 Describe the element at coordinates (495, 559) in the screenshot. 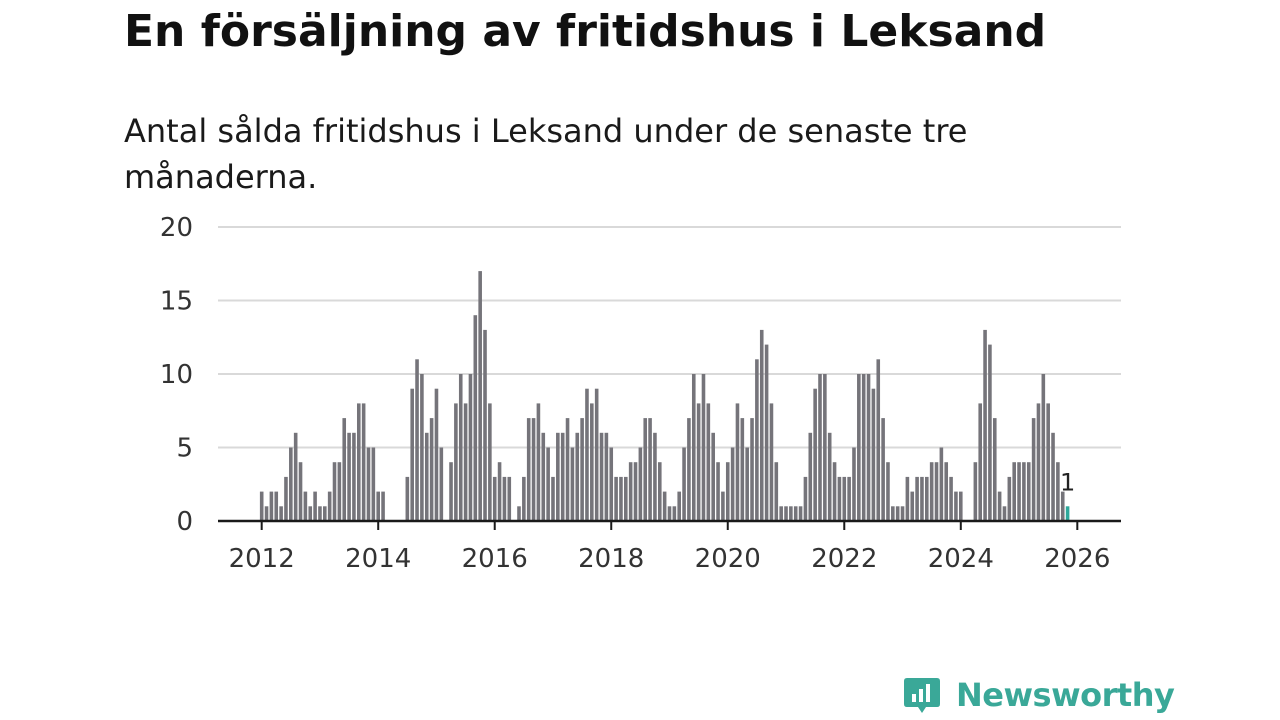

I see `x-tick-label-2016: 2016` at that location.